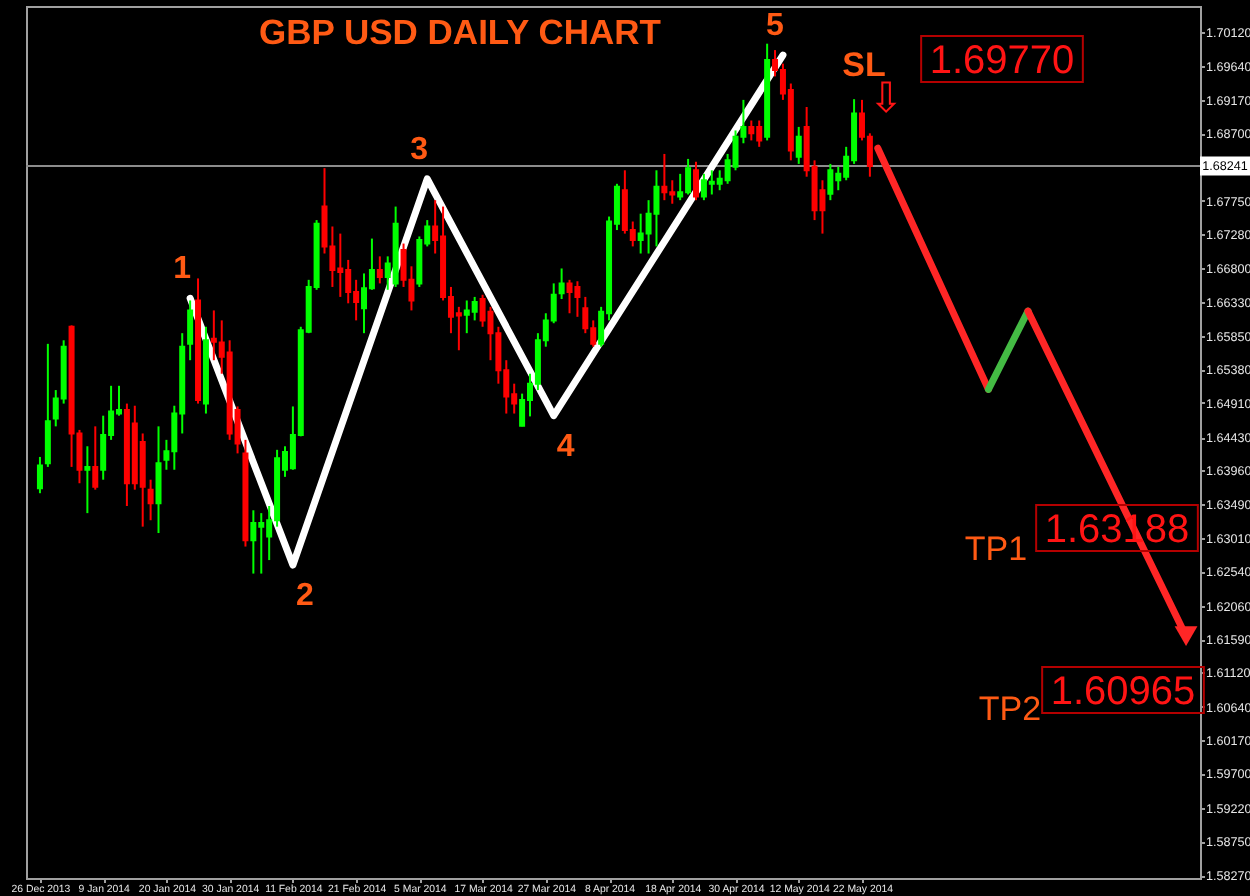 The width and height of the screenshot is (1250, 896). What do you see at coordinates (1002, 61) in the screenshot?
I see `annotation: 1.69770` at bounding box center [1002, 61].